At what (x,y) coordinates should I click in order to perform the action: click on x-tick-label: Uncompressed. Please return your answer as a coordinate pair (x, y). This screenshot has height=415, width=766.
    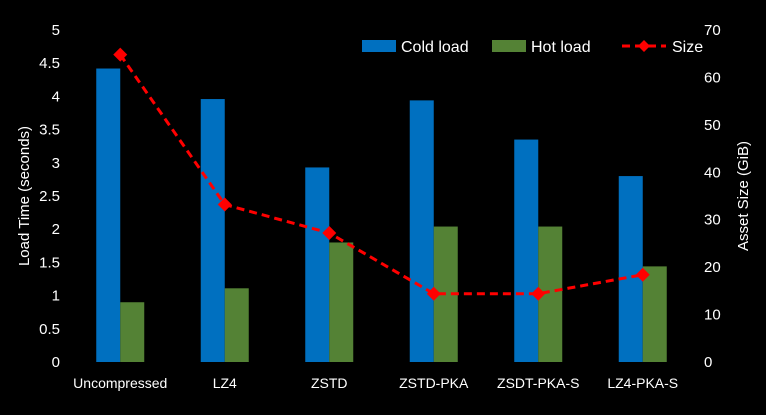
    Looking at the image, I should click on (120, 383).